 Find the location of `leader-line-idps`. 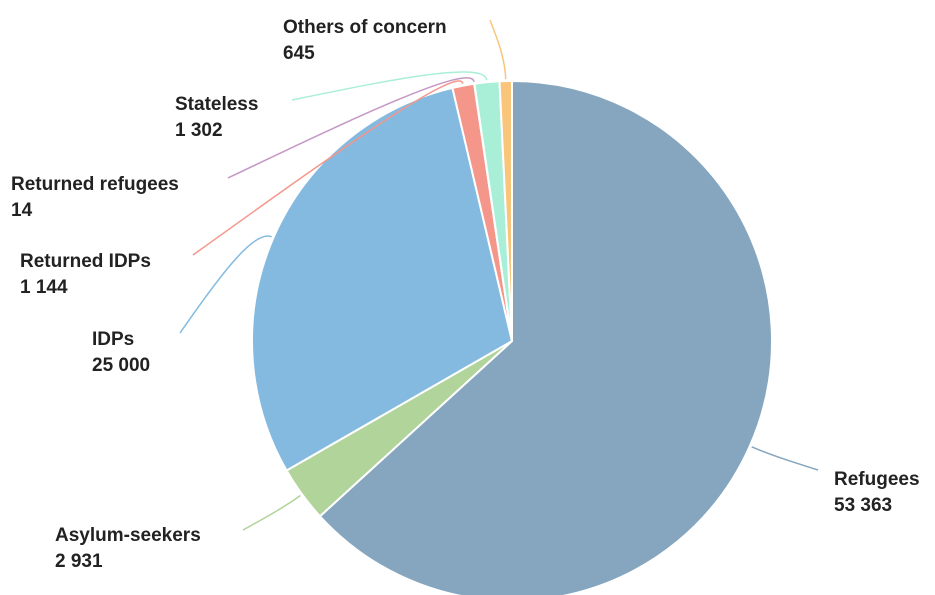

leader-line-idps is located at coordinates (225, 284).